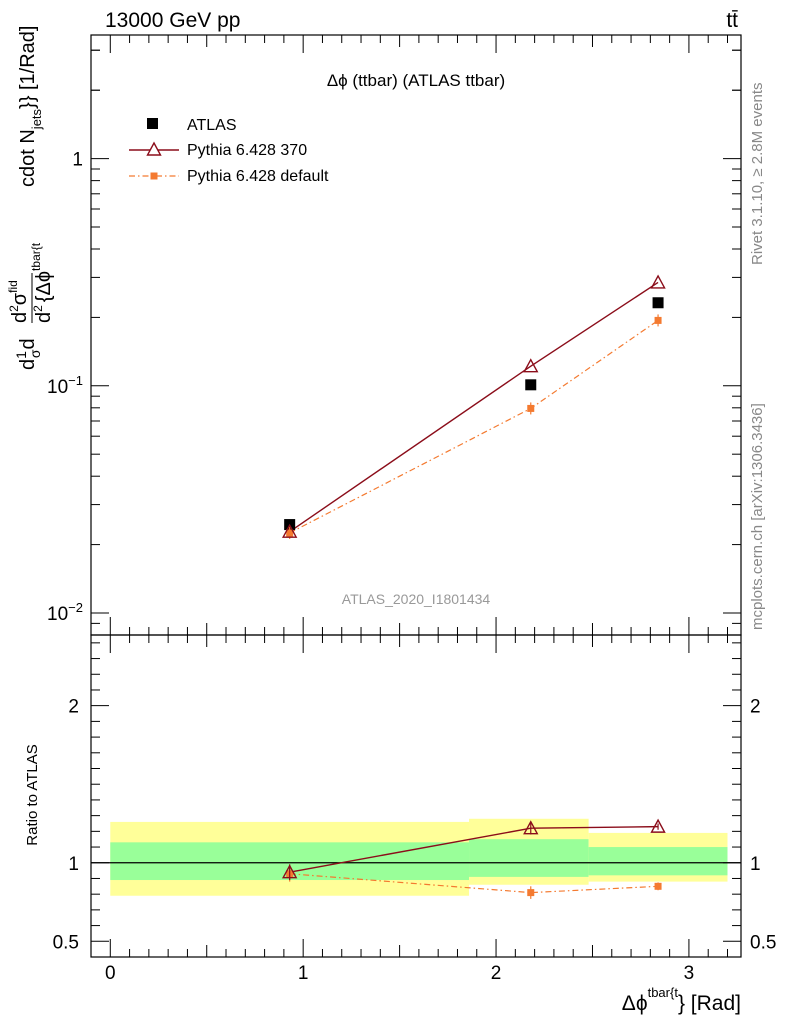 Image resolution: width=786 pixels, height=1024 pixels. What do you see at coordinates (757, 516) in the screenshot?
I see `mcplots-label: mcplots.cern.ch [arXiv:1306.3436]` at bounding box center [757, 516].